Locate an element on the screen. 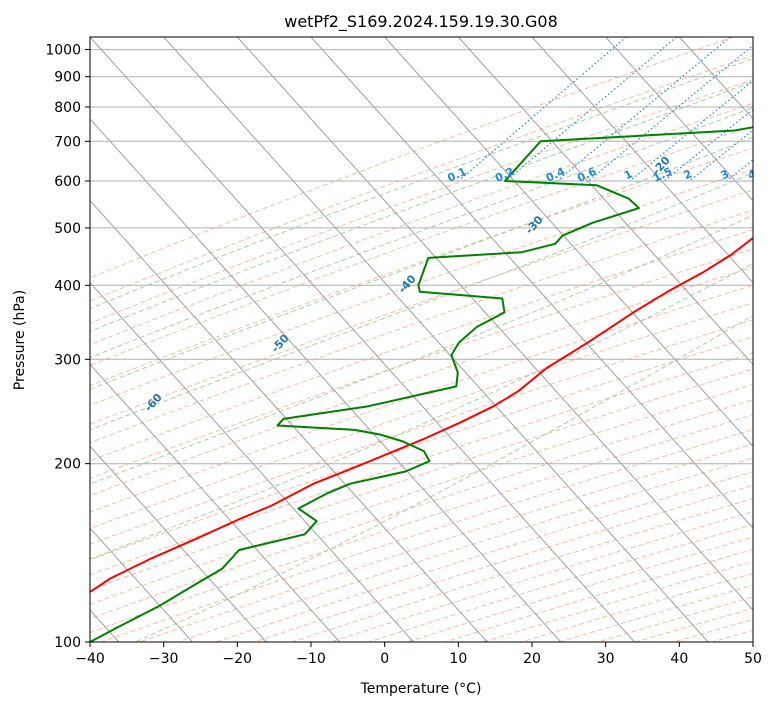 This screenshot has width=775, height=708. y-tick-label: 800 is located at coordinates (67, 108).